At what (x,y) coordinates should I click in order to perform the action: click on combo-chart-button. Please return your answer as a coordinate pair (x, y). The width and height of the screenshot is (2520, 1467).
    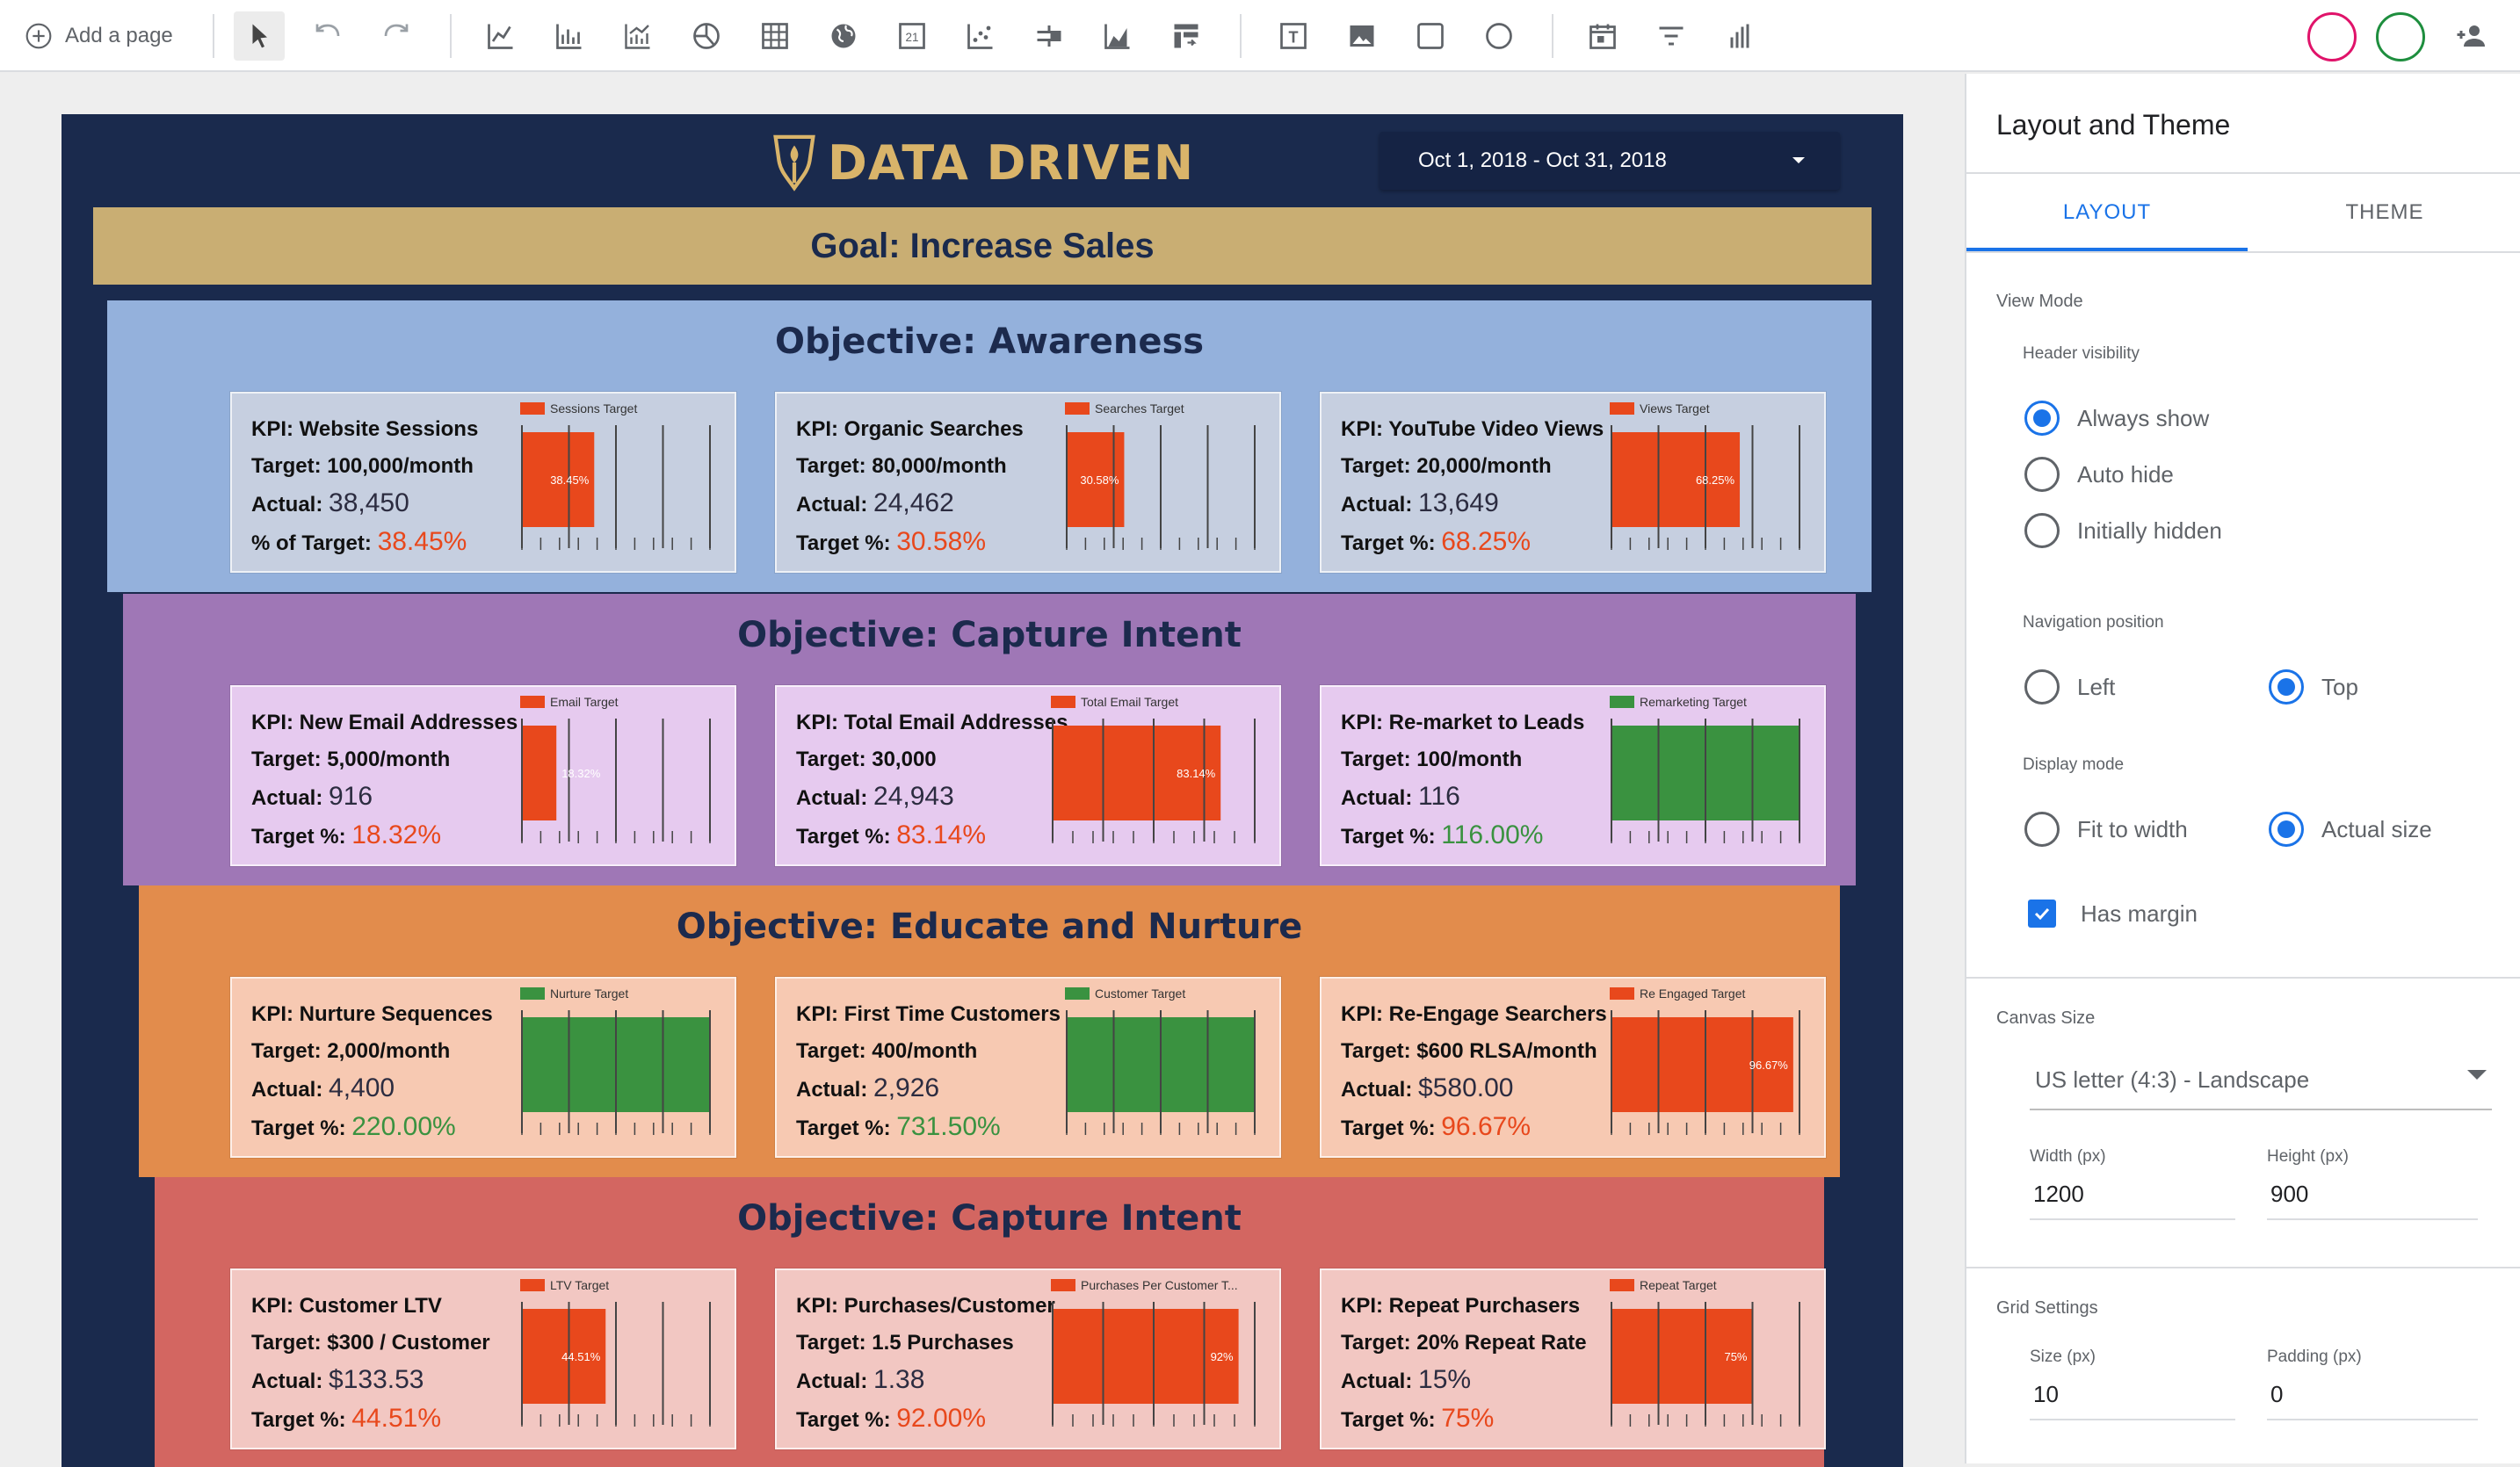
    Looking at the image, I should click on (637, 36).